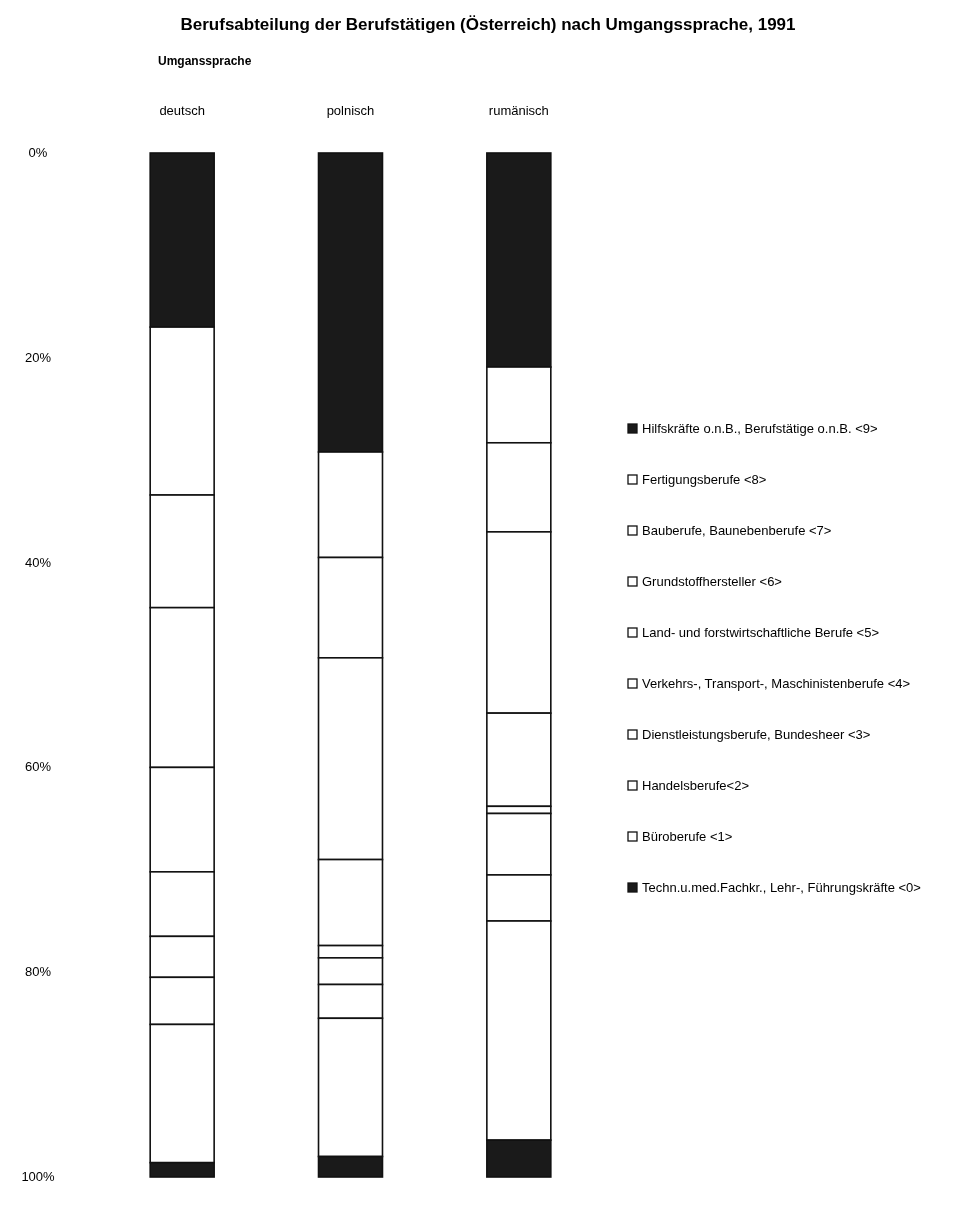  What do you see at coordinates (182, 110) in the screenshot?
I see `x-tick-label: deutsch` at bounding box center [182, 110].